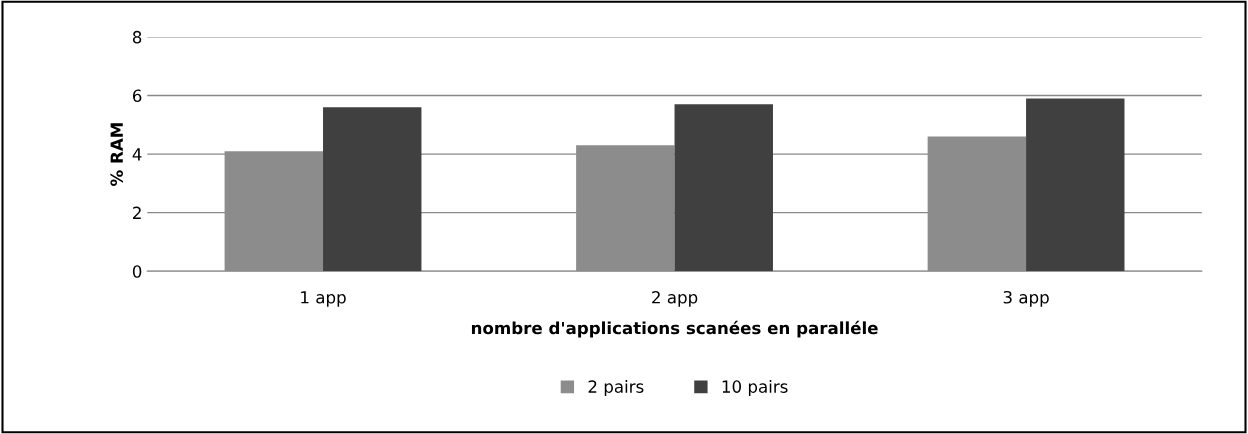  I want to click on y-tick-label: 8, so click(137, 37).